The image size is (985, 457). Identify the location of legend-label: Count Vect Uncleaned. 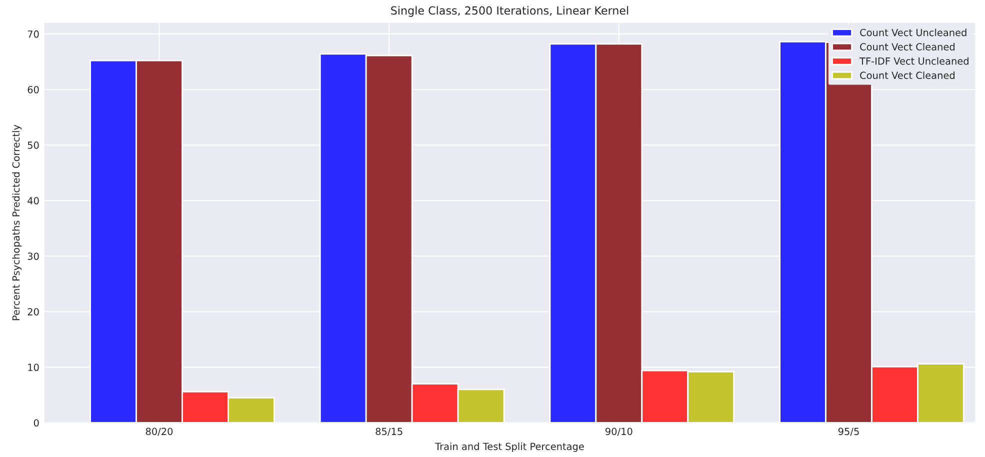
(913, 32).